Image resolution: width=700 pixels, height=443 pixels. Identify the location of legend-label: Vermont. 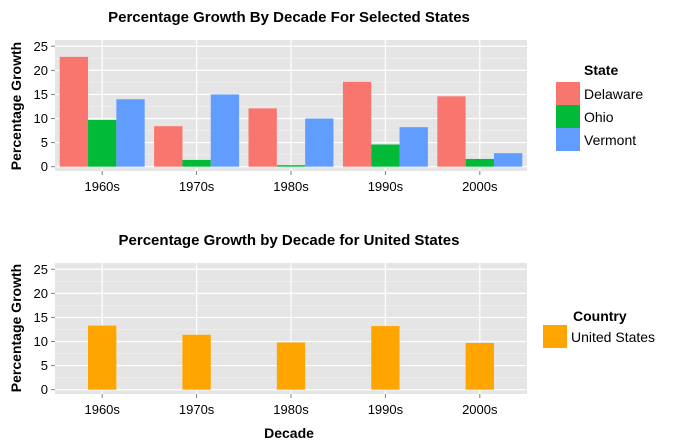
(610, 140).